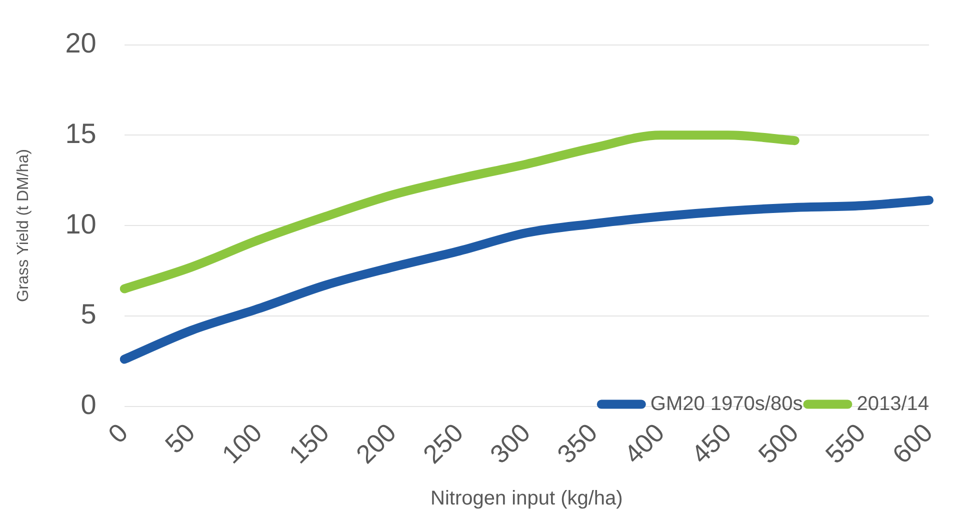 This screenshot has height=519, width=969. Describe the element at coordinates (80, 133) in the screenshot. I see `y-tick-label: 15` at that location.